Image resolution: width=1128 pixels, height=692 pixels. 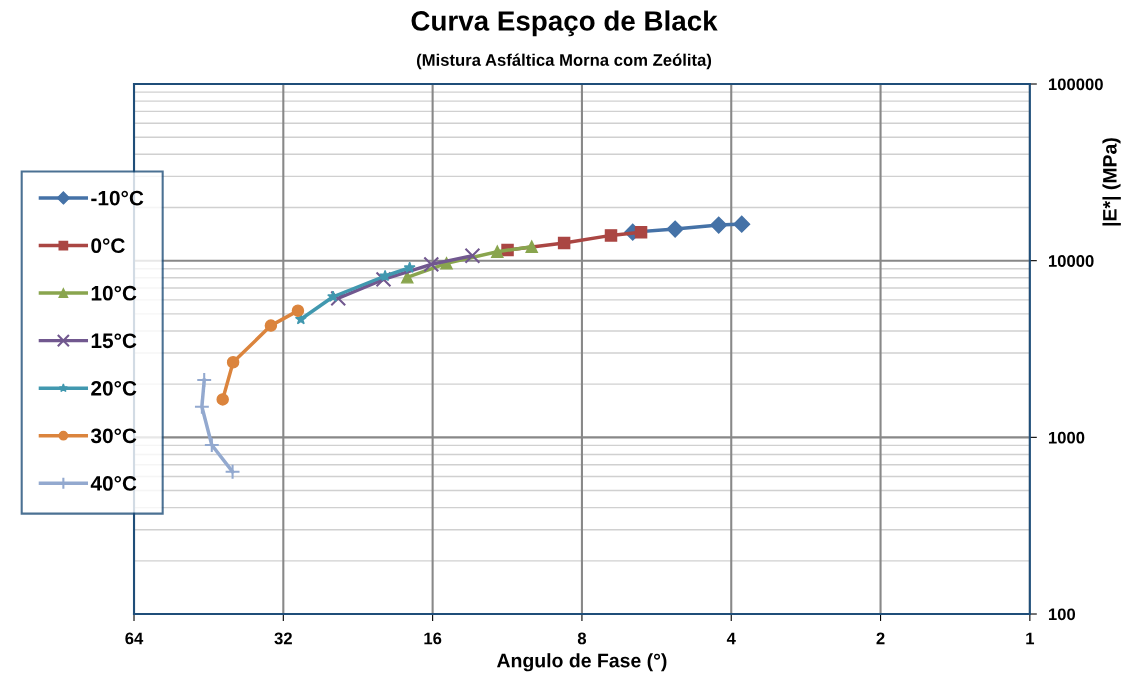 I want to click on y-tick-label: 100000, so click(x=1075, y=84).